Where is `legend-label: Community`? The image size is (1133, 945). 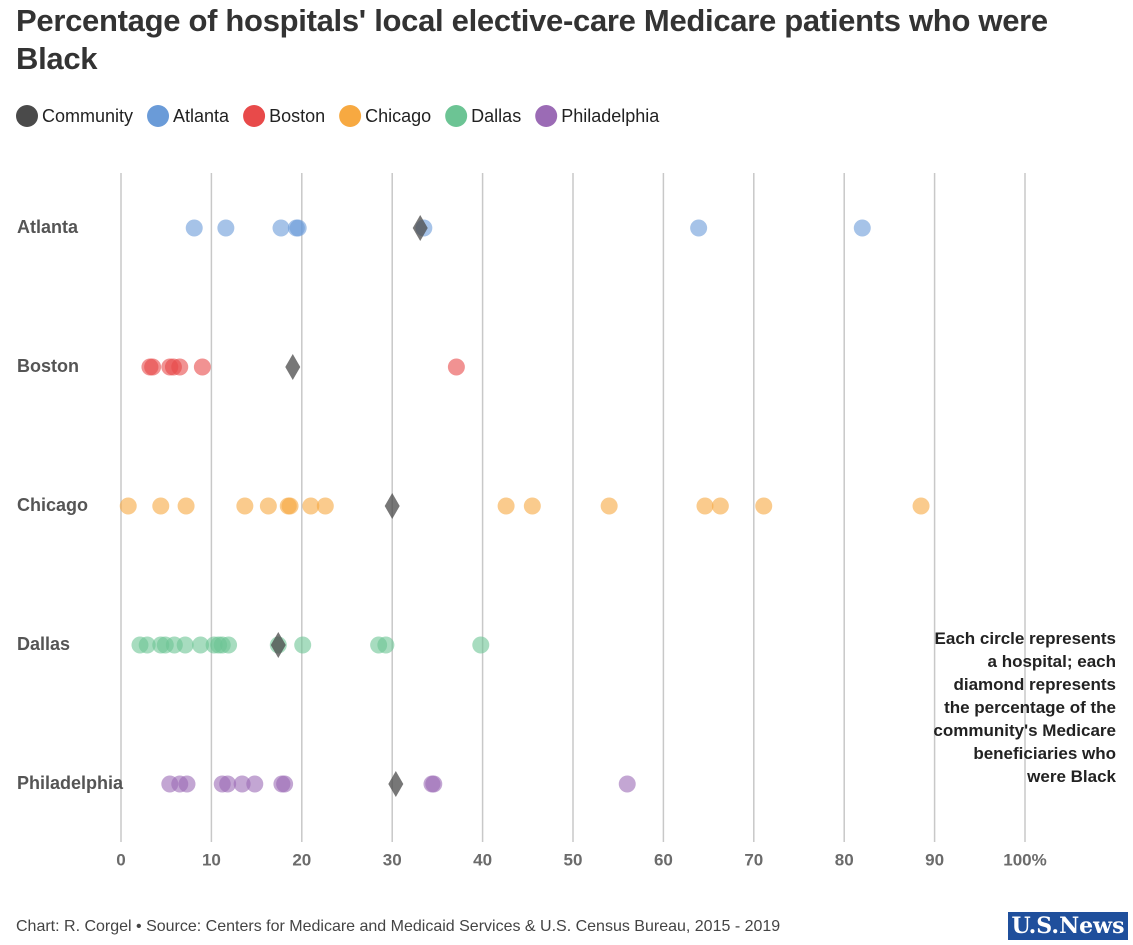
legend-label: Community is located at coordinates (87, 116).